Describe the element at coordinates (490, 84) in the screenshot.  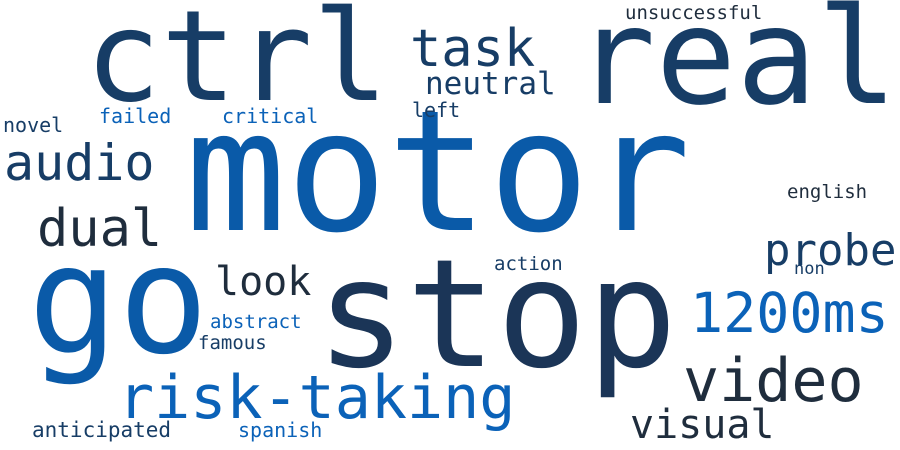
I see `word-neutral: neutral` at that location.